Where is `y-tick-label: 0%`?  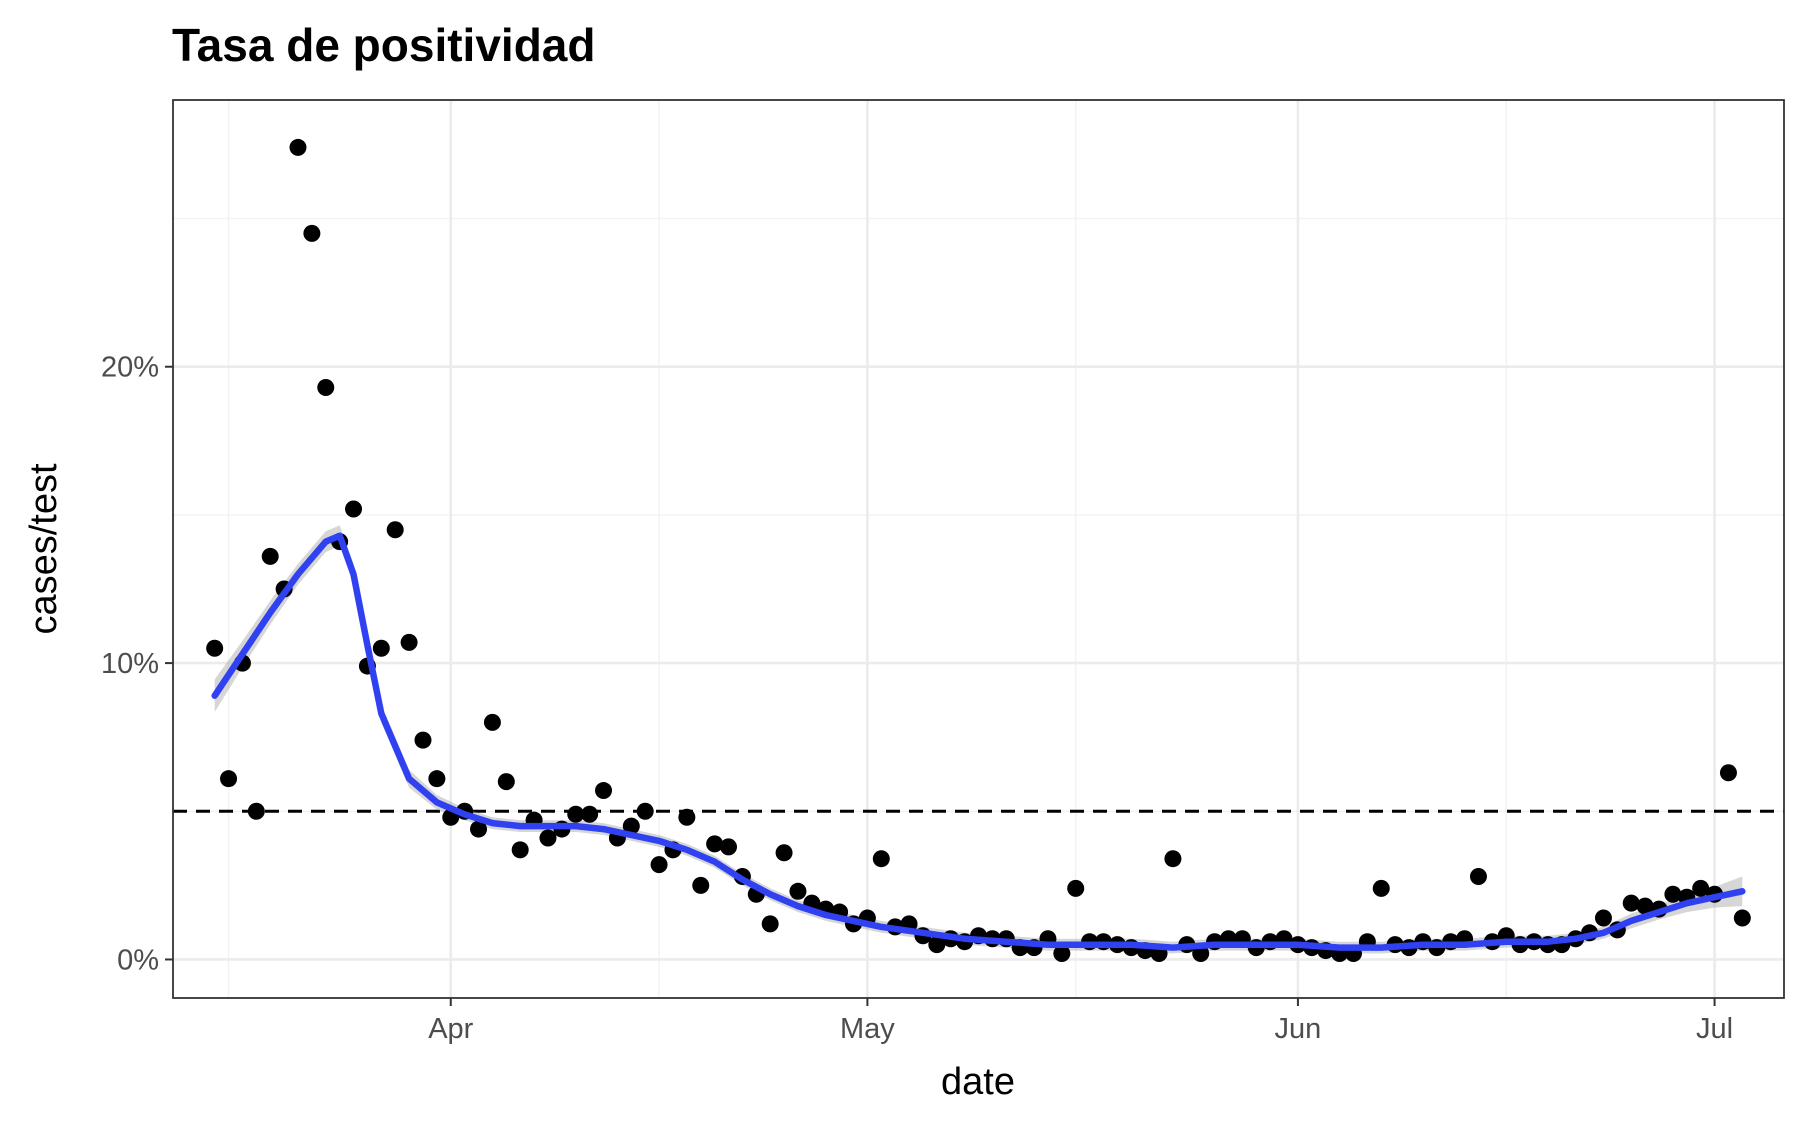 y-tick-label: 0% is located at coordinates (138, 960).